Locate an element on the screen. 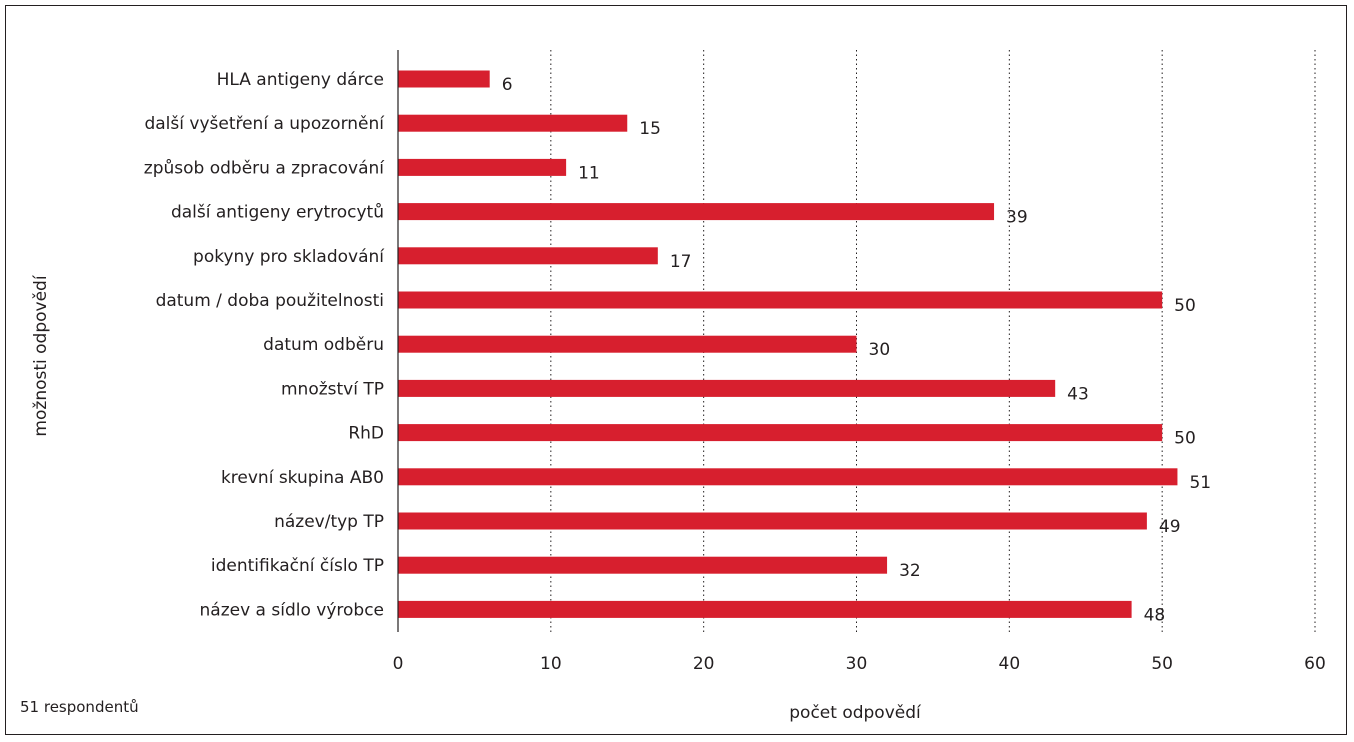 This screenshot has height=742, width=1354. value-label: 6 is located at coordinates (507, 85).